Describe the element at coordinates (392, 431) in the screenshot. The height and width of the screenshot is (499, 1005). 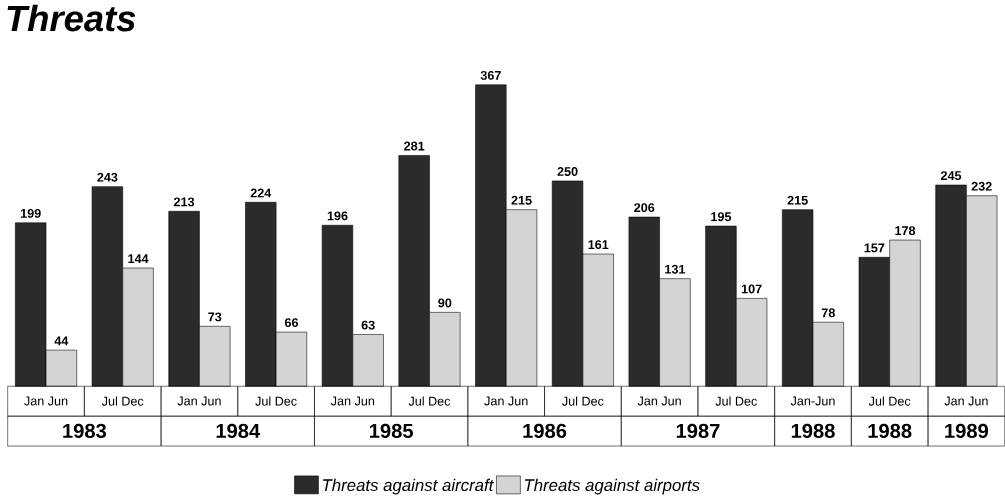
I see `text: 1985` at that location.